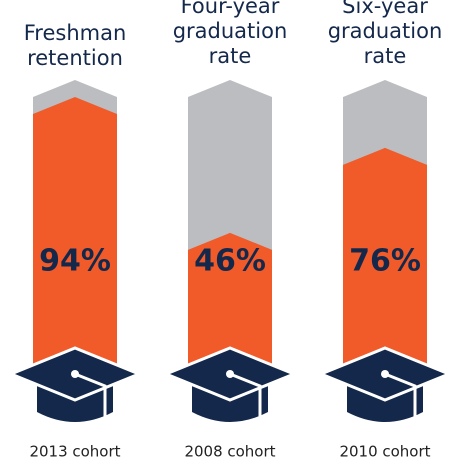 This screenshot has width=457, height=466. I want to click on cohort-label: 2008 cohort, so click(229, 452).